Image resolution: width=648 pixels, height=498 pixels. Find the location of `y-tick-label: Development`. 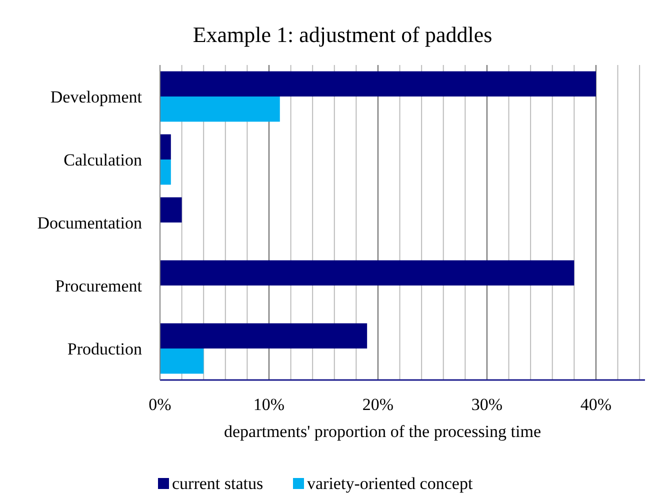

y-tick-label: Development is located at coordinates (96, 97).